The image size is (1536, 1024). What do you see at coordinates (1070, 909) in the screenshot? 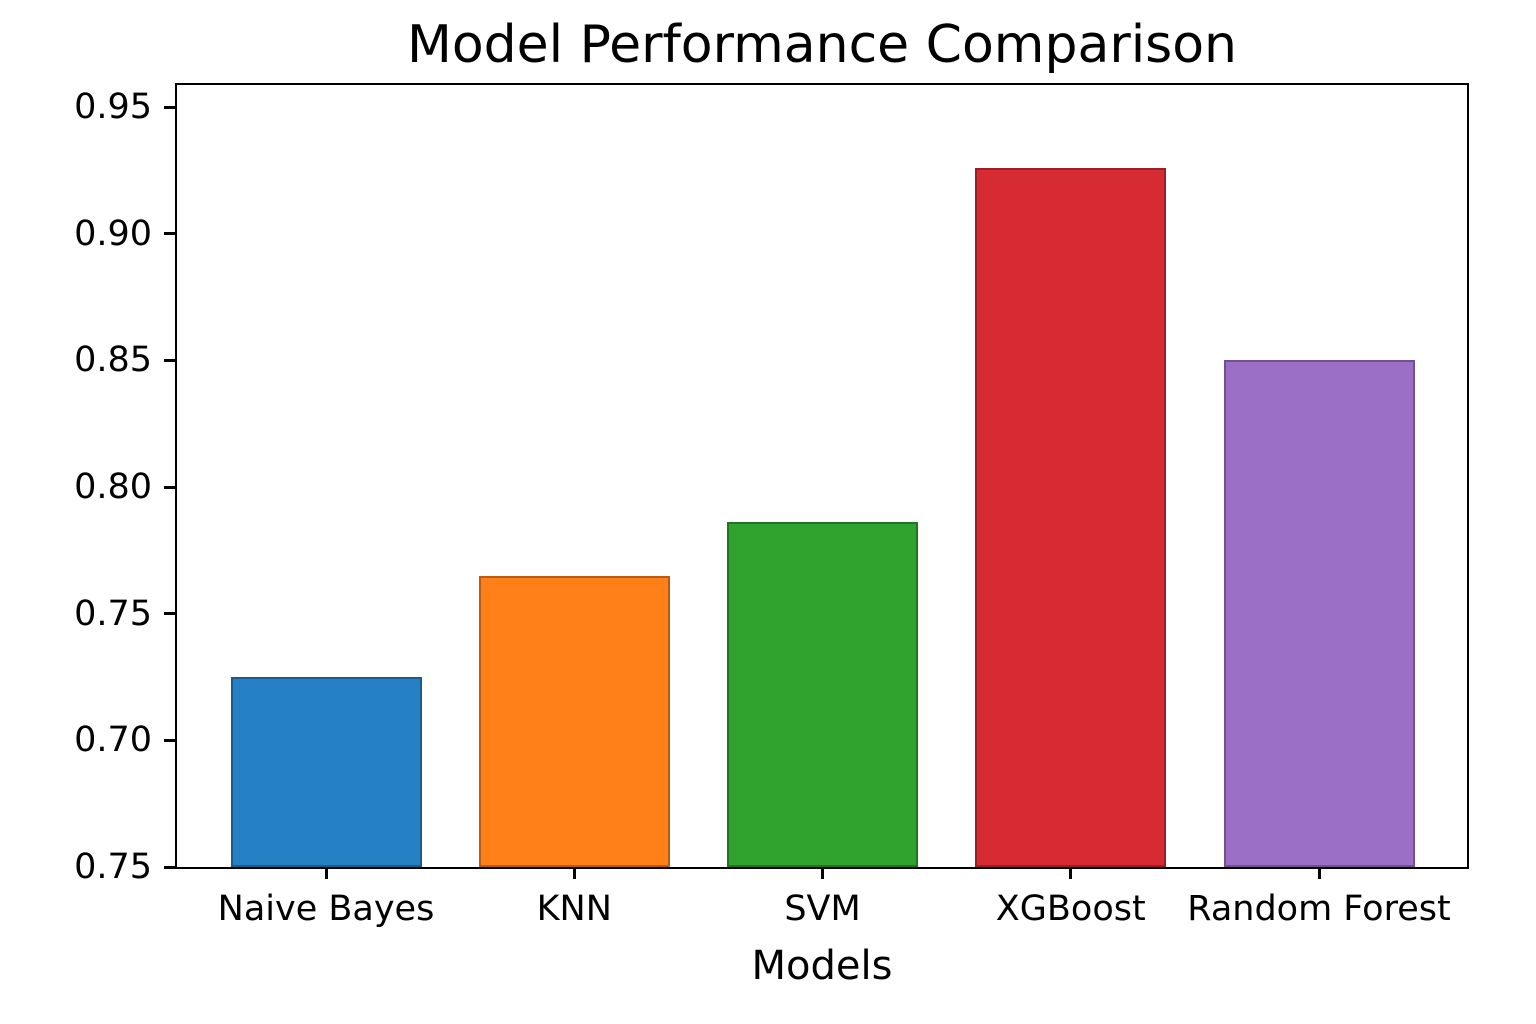
I see `x-tick-label-xgboost: XGBoost` at bounding box center [1070, 909].